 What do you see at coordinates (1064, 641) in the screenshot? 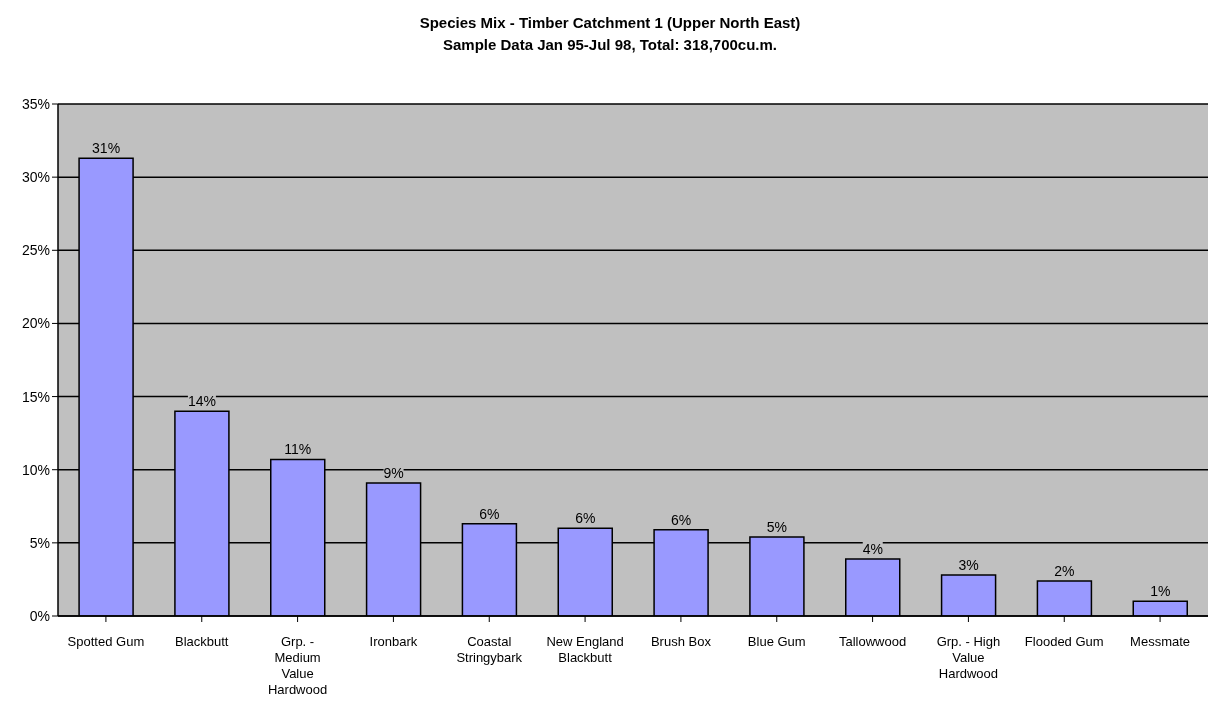
I see `x-tick-label: Flooded Gum` at bounding box center [1064, 641].